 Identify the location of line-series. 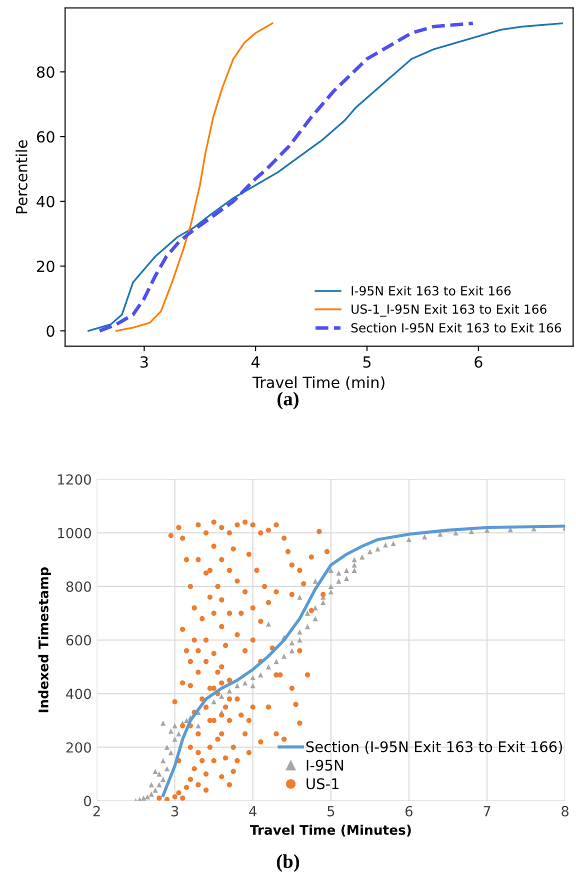
(194, 177).